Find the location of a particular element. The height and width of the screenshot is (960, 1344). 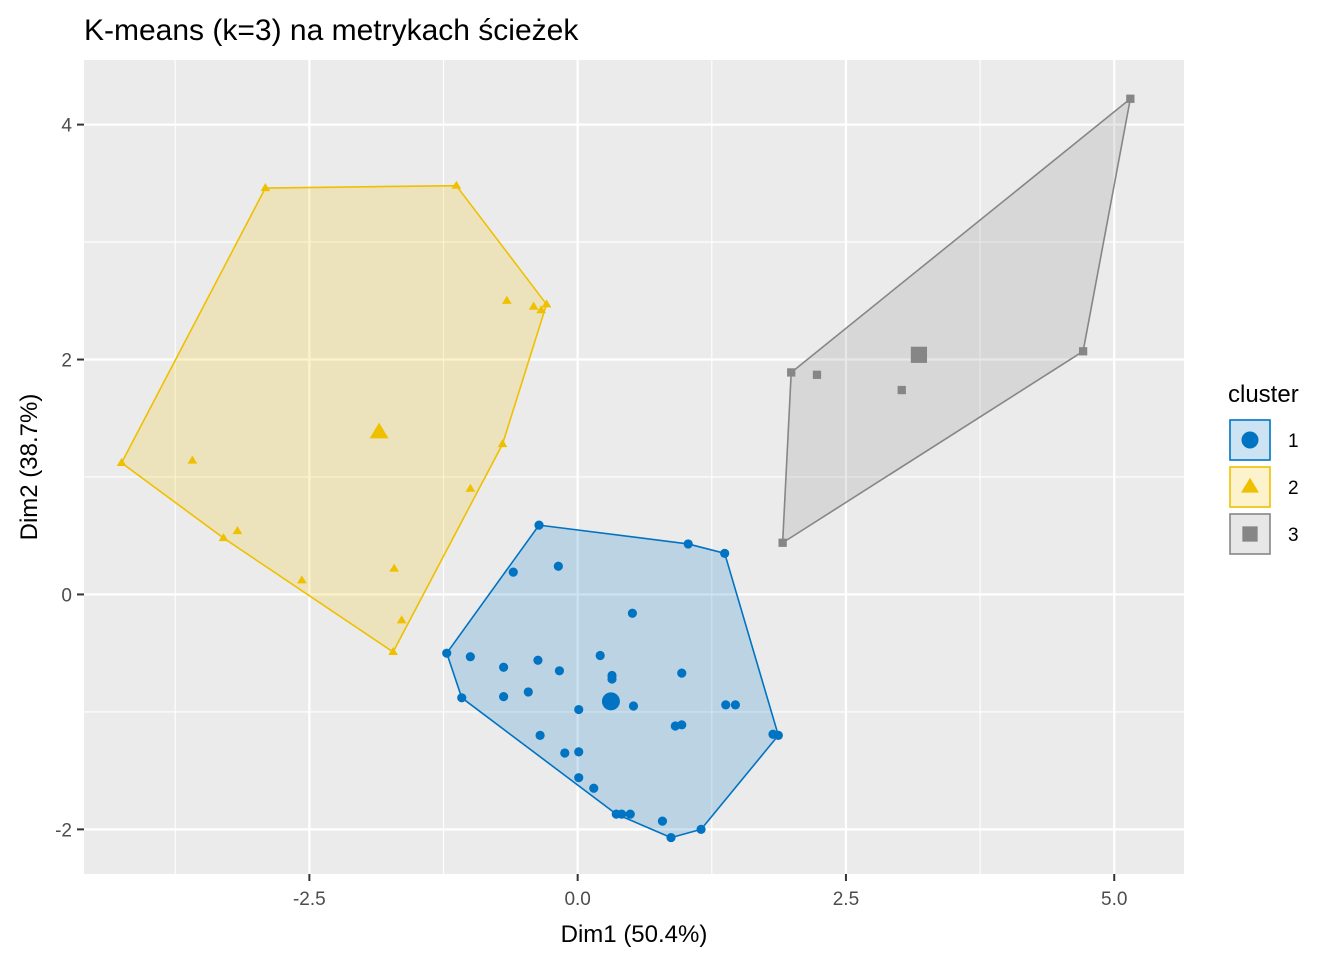

legend-label-3: 3 is located at coordinates (1293, 535).